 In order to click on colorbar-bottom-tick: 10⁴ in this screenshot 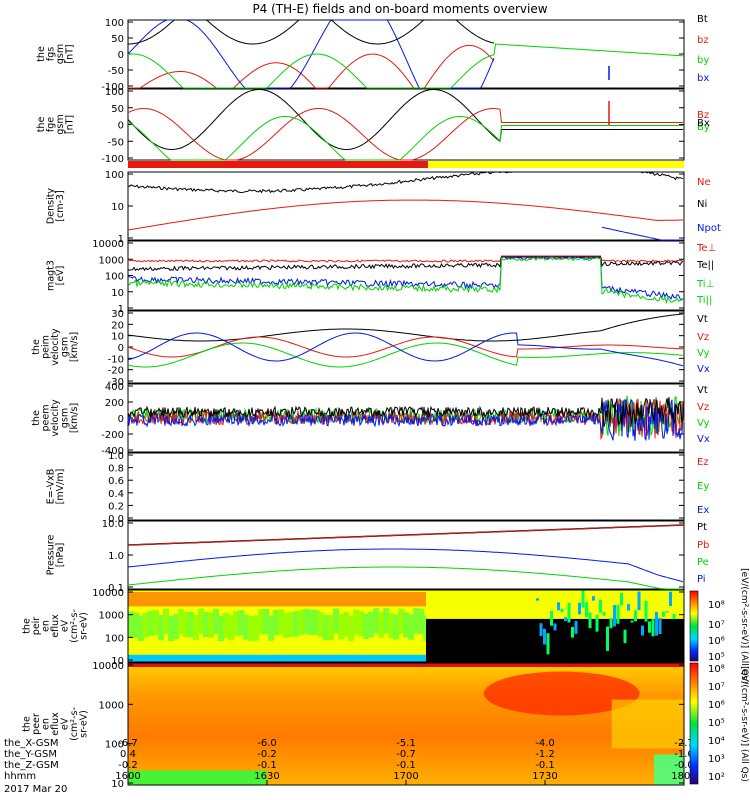, I will do `click(716, 741)`.